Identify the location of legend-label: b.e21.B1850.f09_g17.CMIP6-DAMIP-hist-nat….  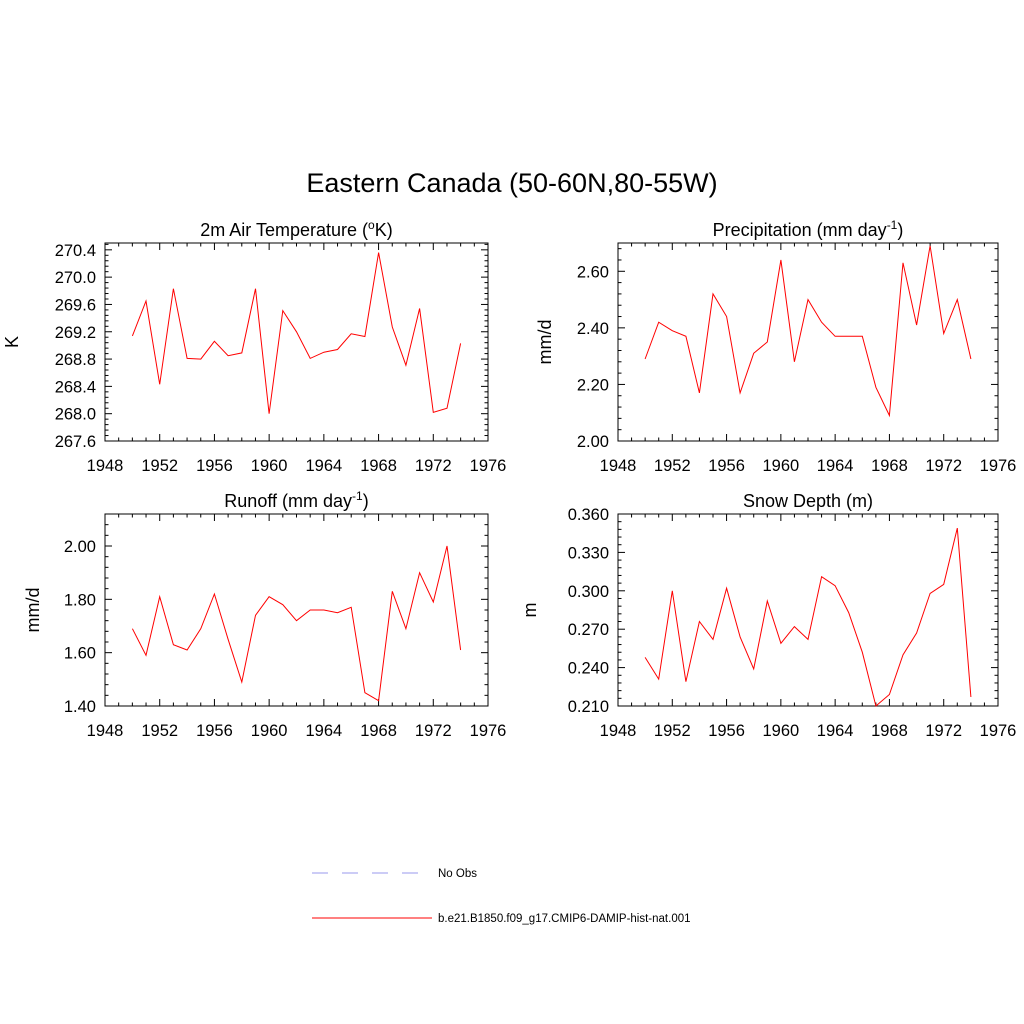
(564, 919).